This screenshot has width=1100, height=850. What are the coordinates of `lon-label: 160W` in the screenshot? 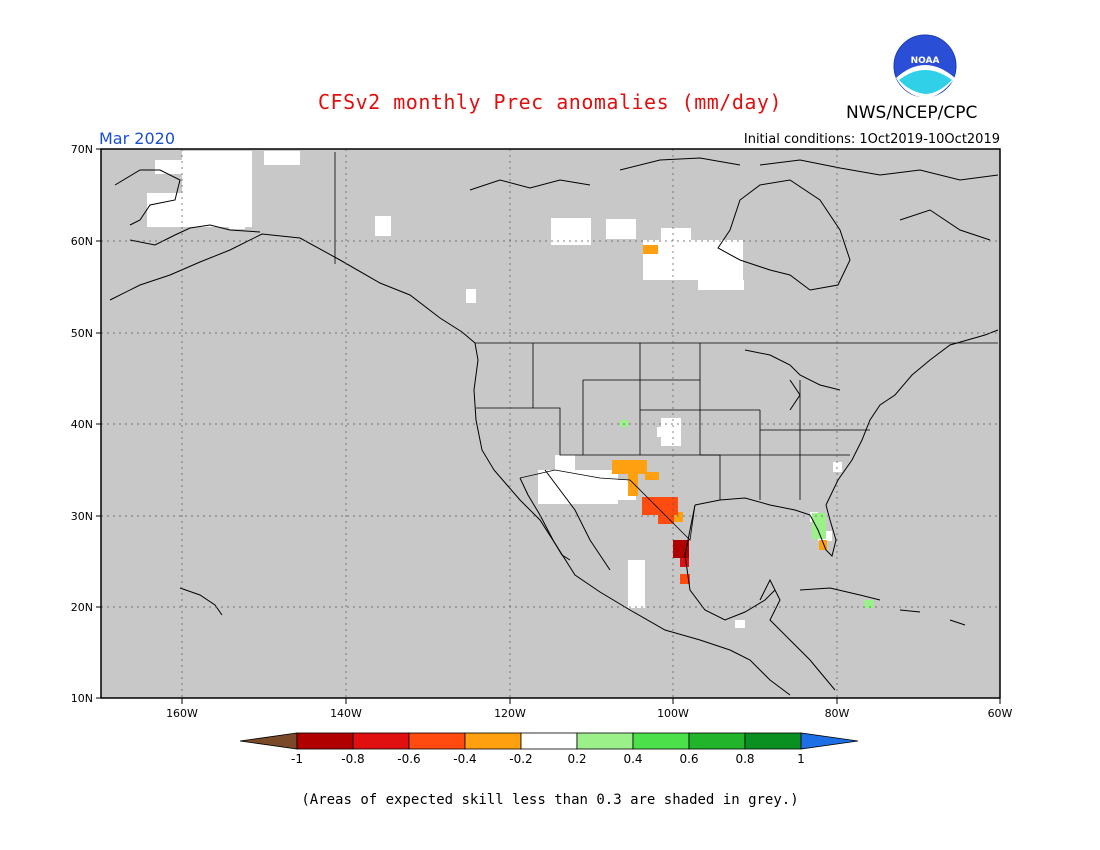 It's located at (182, 713).